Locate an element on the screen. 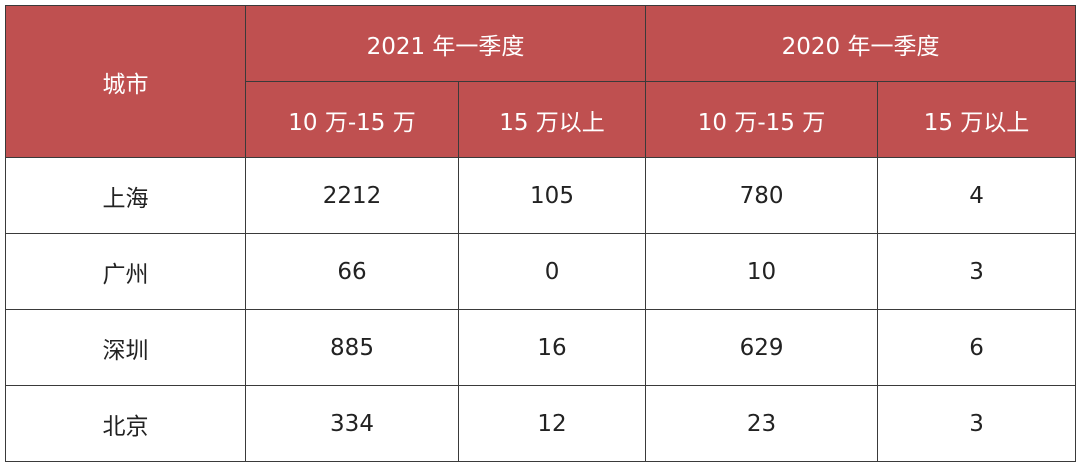 This screenshot has height=467, width=1080. value-cell: 66 is located at coordinates (352, 271).